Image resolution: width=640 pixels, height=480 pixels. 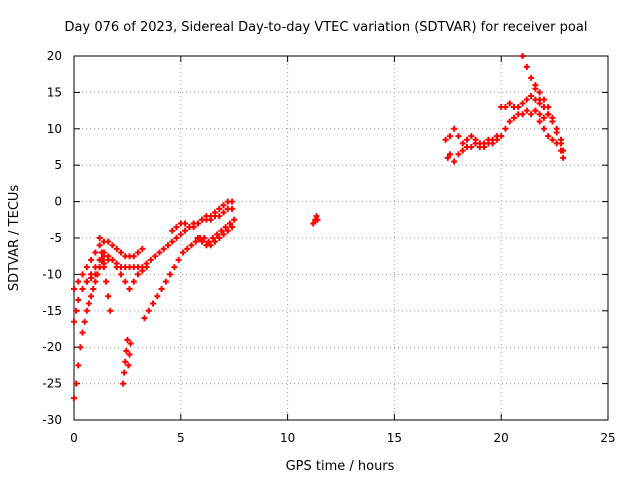 I want to click on y-tick-label: 5, so click(x=58, y=165).